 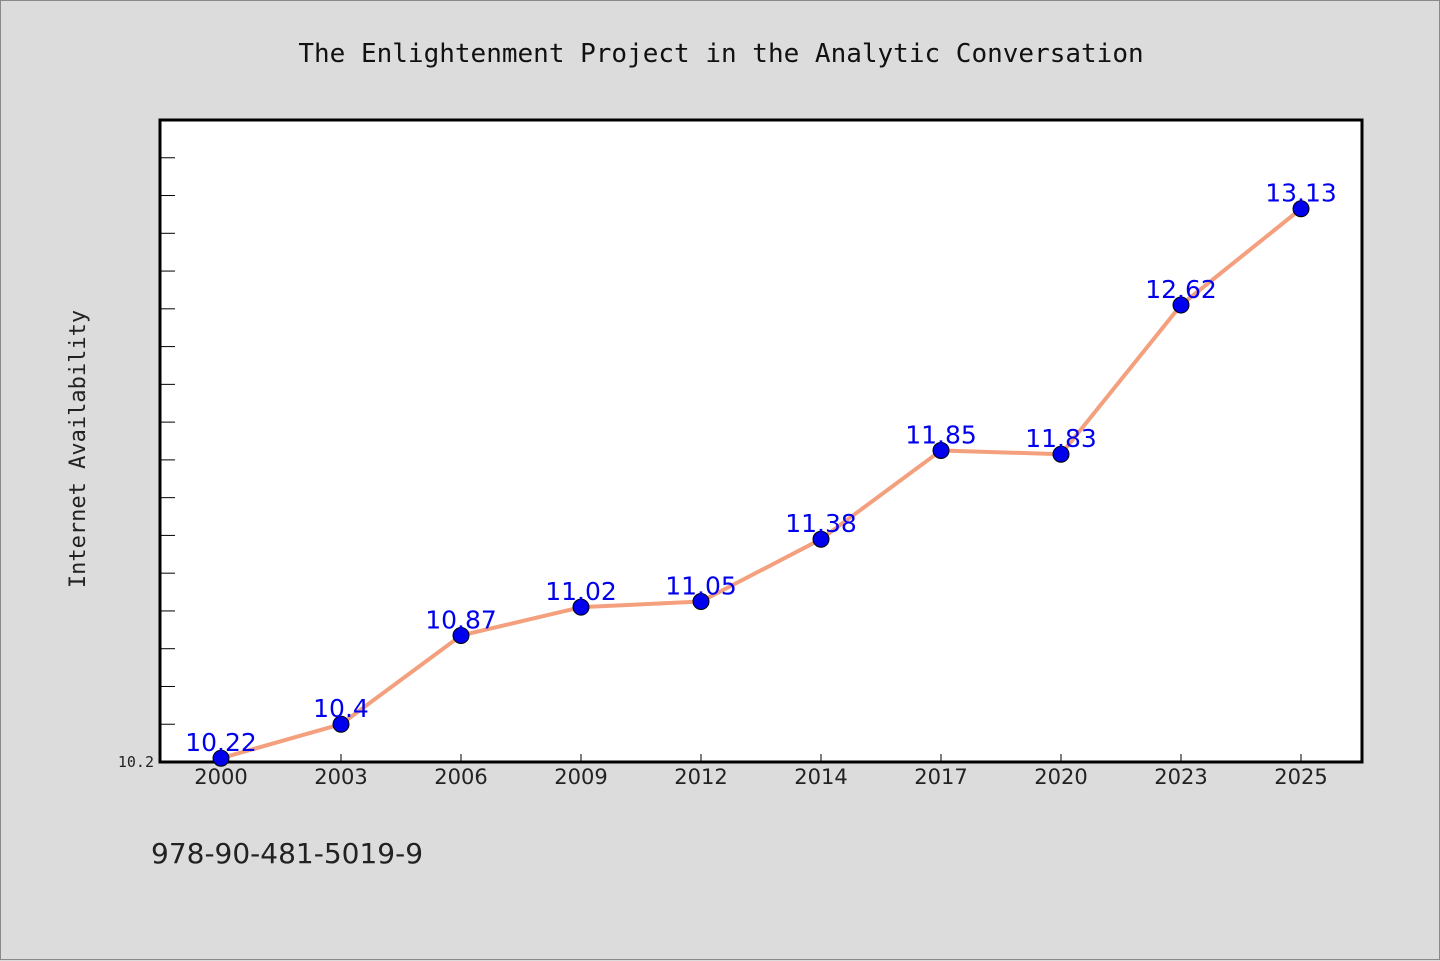 I want to click on x-tick-label: 2003, so click(x=340, y=777).